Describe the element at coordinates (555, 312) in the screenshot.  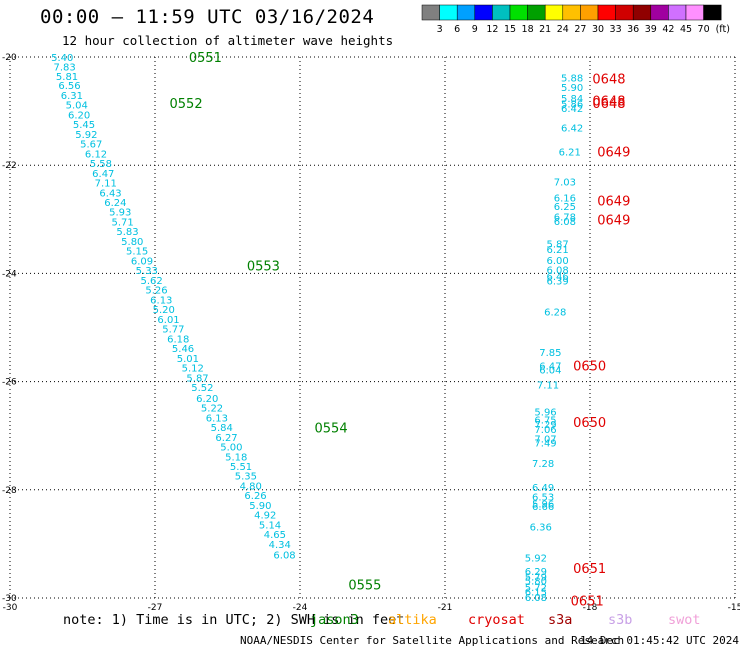
I see `wave-height-value: 6.28` at that location.